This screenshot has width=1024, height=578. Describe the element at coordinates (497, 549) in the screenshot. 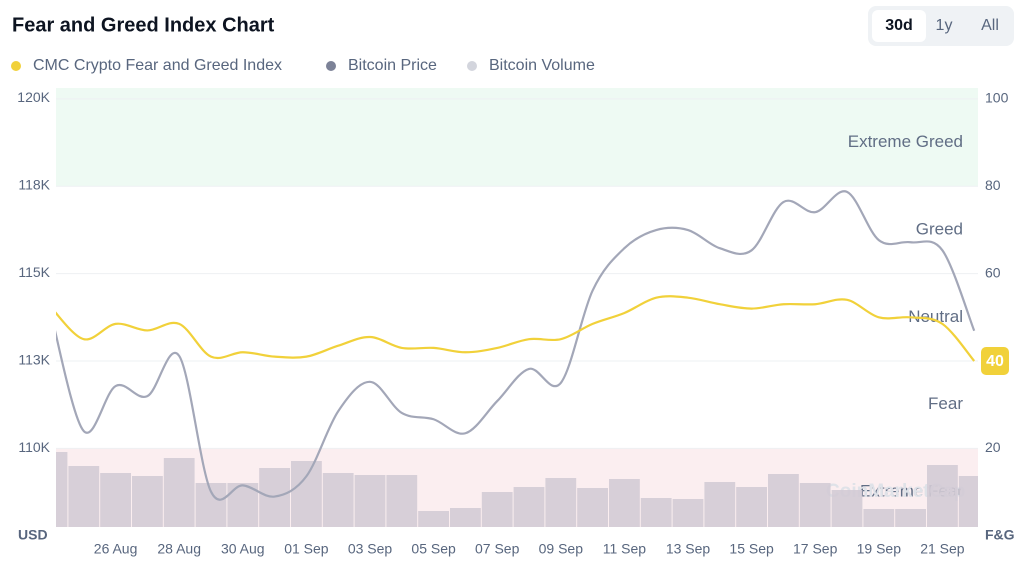

I see `x-tick-label: 07 Sep` at that location.